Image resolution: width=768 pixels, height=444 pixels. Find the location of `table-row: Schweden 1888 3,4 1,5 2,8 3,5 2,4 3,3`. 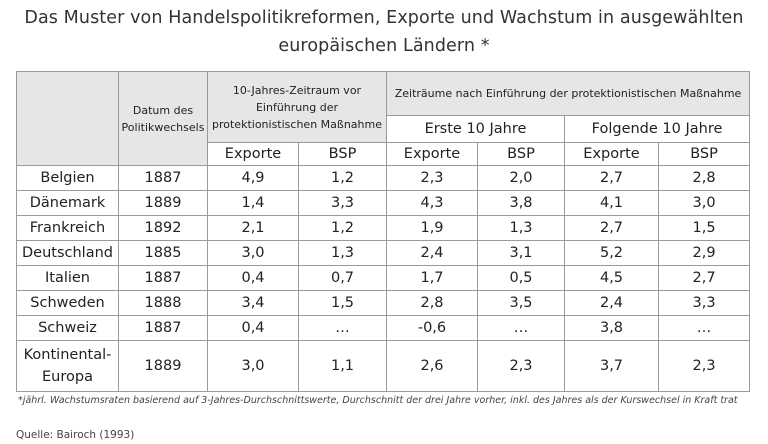

table-row: Schweden 1888 3,4 1,5 2,8 3,5 2,4 3,3 is located at coordinates (383, 303).